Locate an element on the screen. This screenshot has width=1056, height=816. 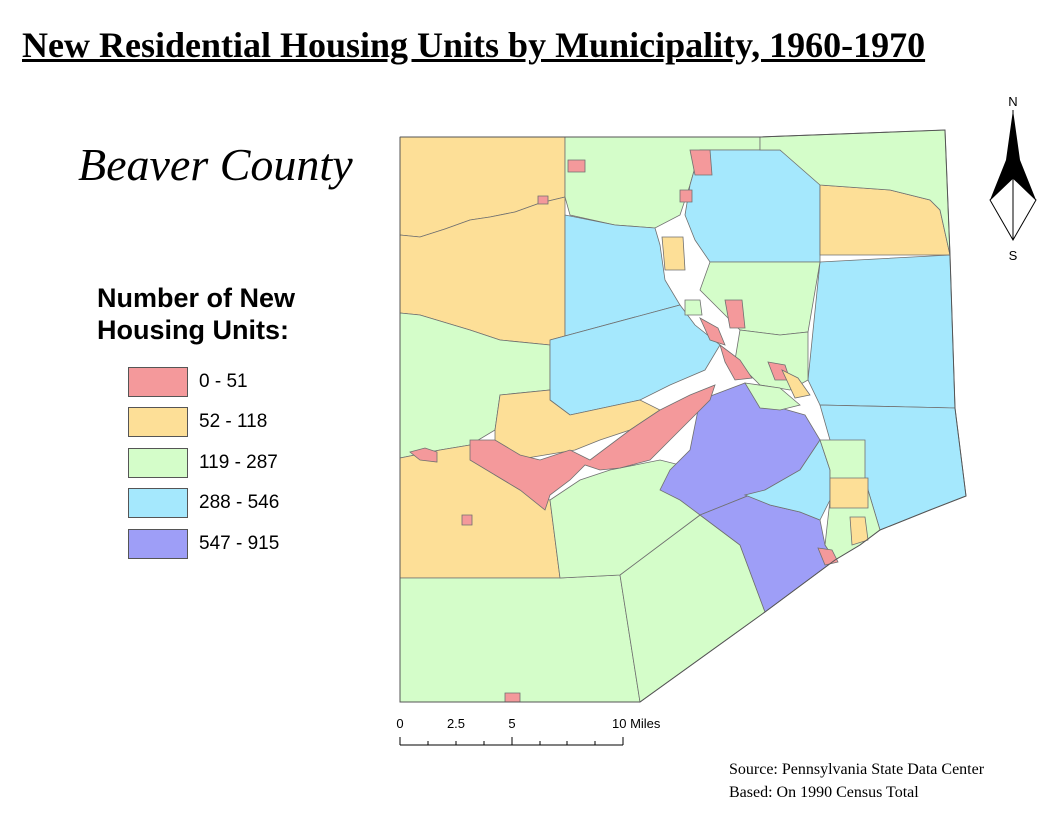
municipality-river-red is located at coordinates (592, 447).